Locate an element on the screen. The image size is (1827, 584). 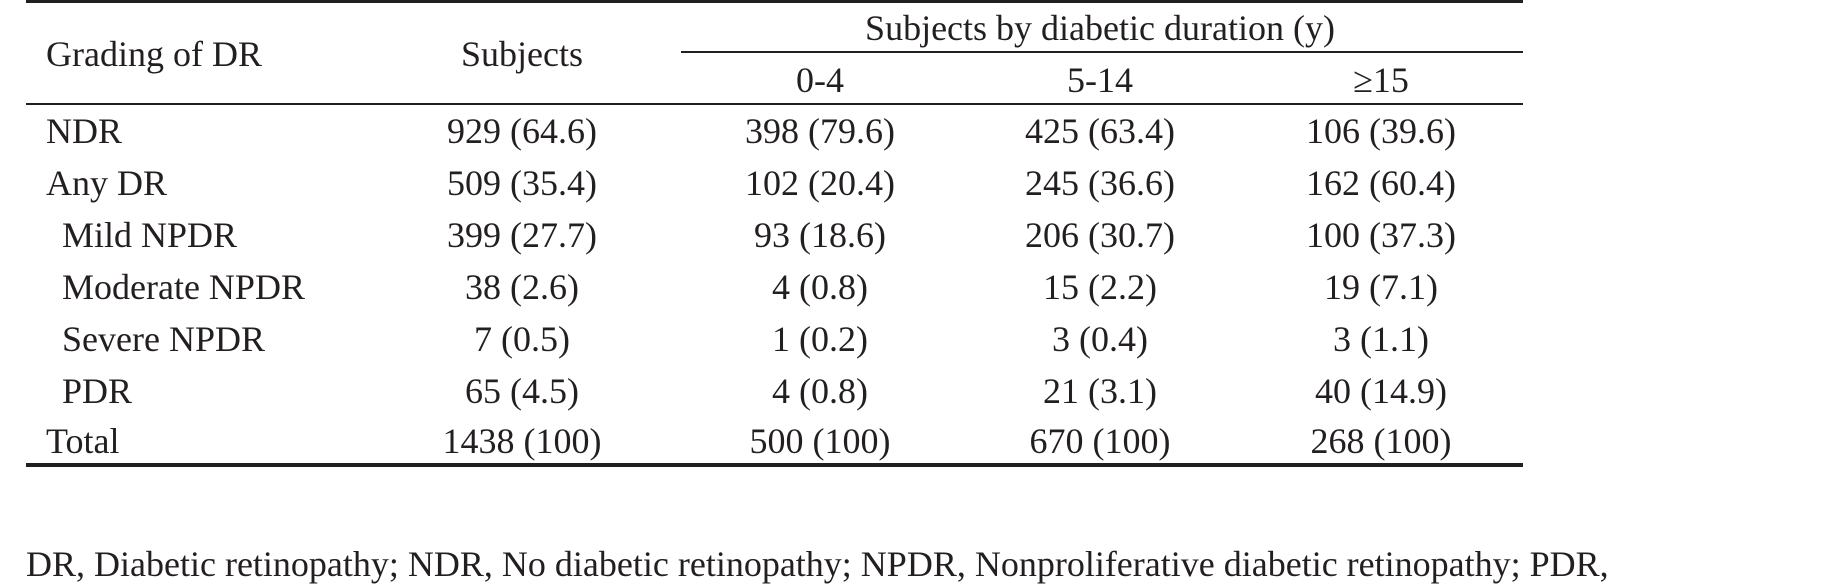
cell-subjects: 509 (35.4) is located at coordinates (522, 183).